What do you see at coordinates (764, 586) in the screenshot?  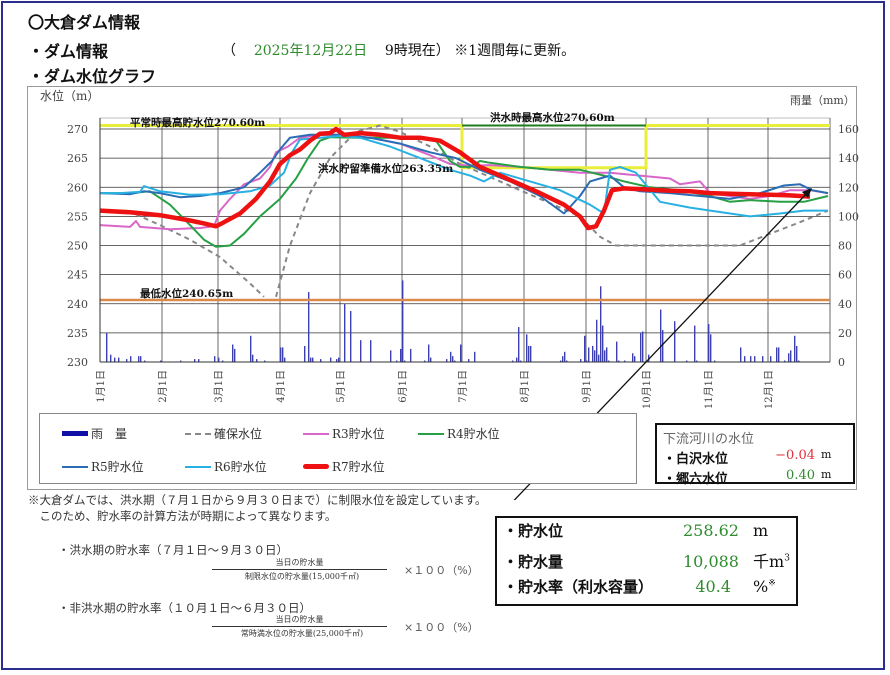 I see `stat-unit: %※` at bounding box center [764, 586].